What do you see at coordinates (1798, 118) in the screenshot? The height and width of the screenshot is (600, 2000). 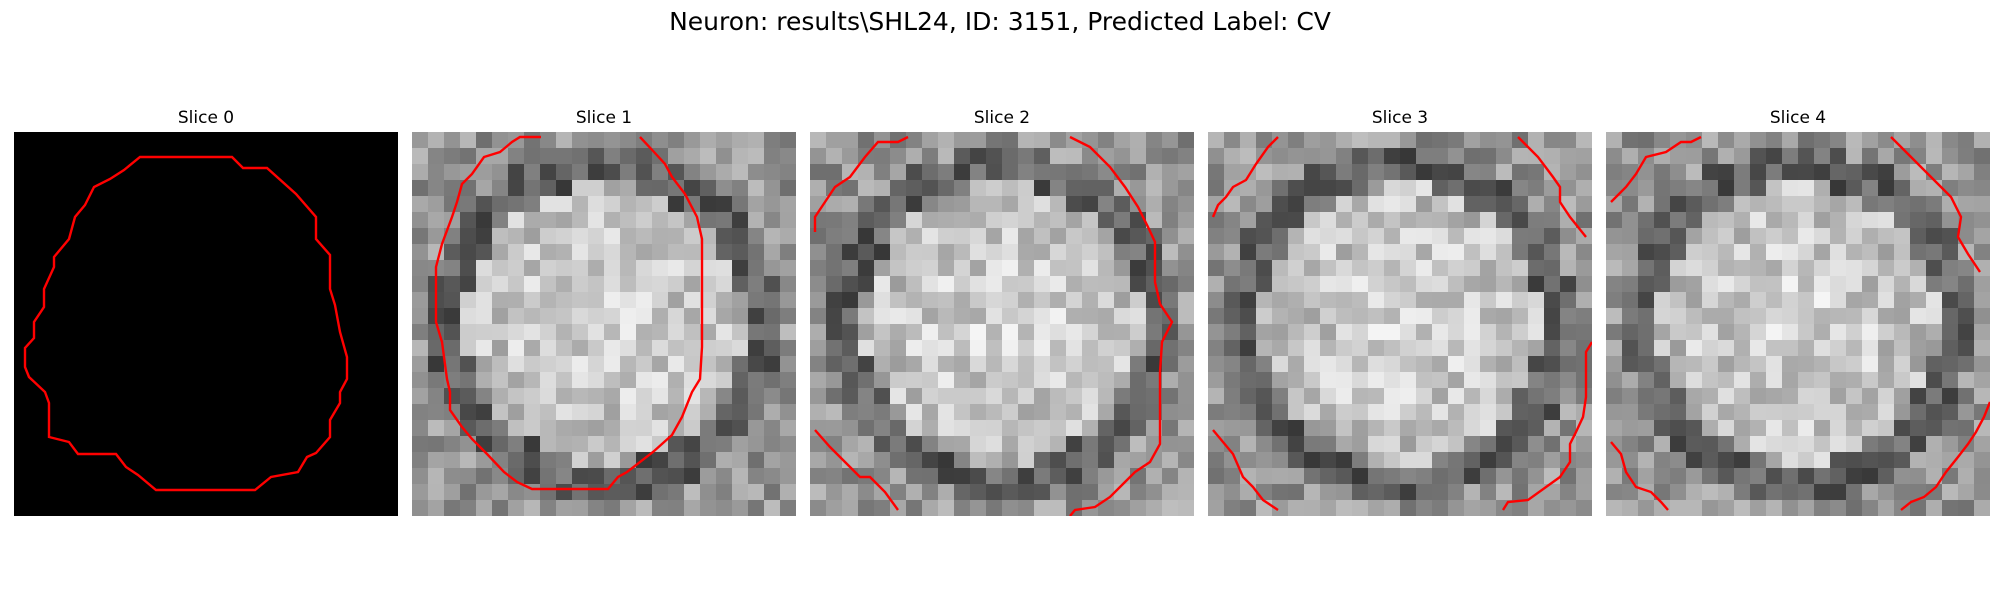 I see `slice-title: Slice 4` at bounding box center [1798, 118].